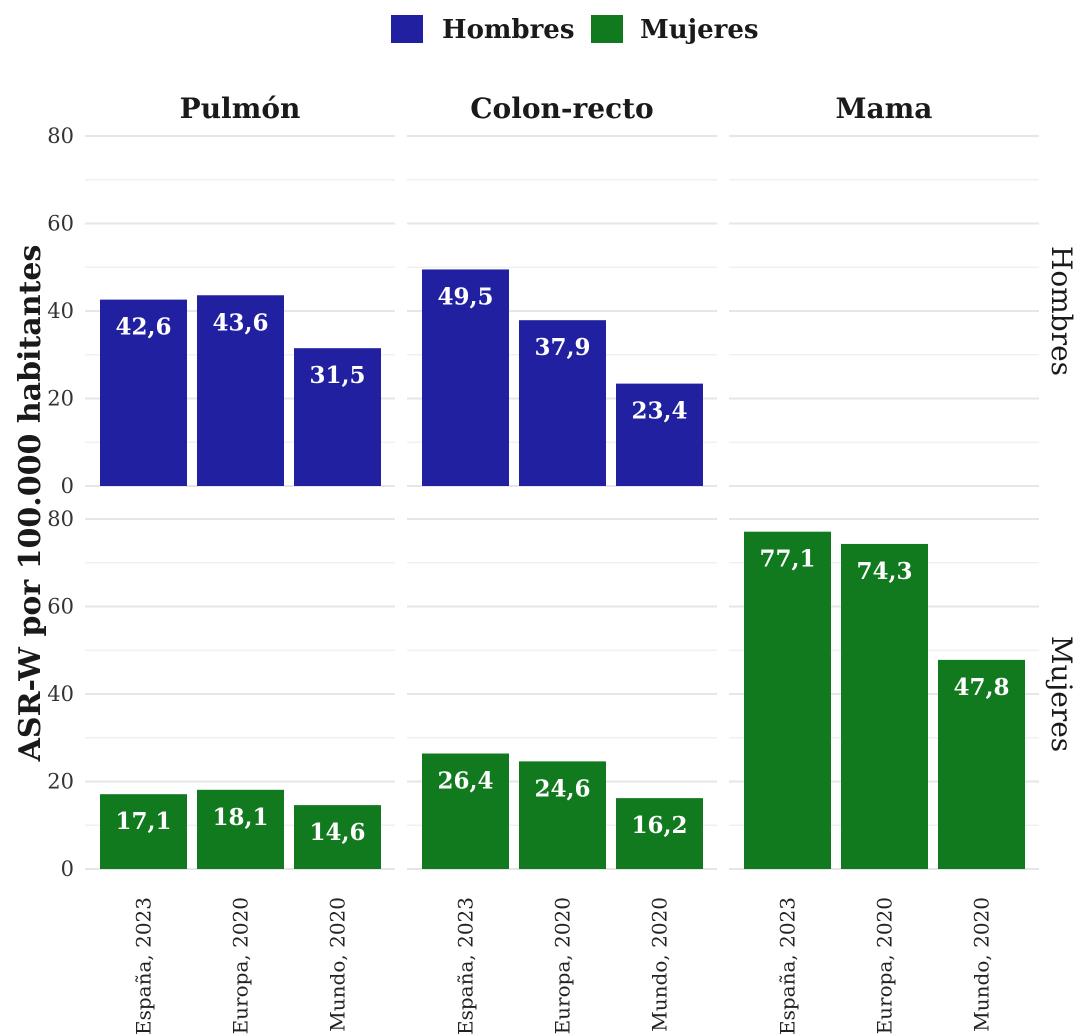 This screenshot has height=1036, width=1078. What do you see at coordinates (240, 108) in the screenshot?
I see `facet-title: Pulmón` at bounding box center [240, 108].